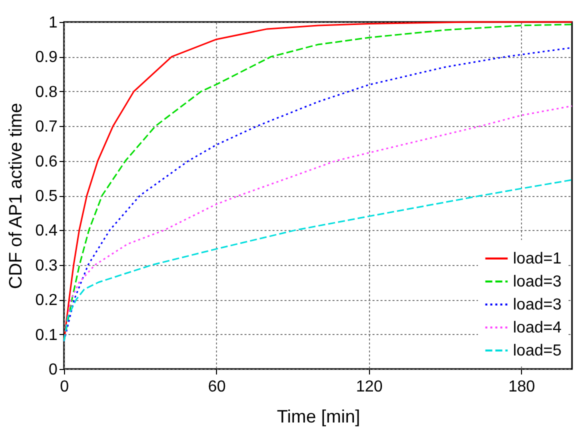 This screenshot has height=432, width=577. I want to click on y-tick-label: 1, so click(53, 23).